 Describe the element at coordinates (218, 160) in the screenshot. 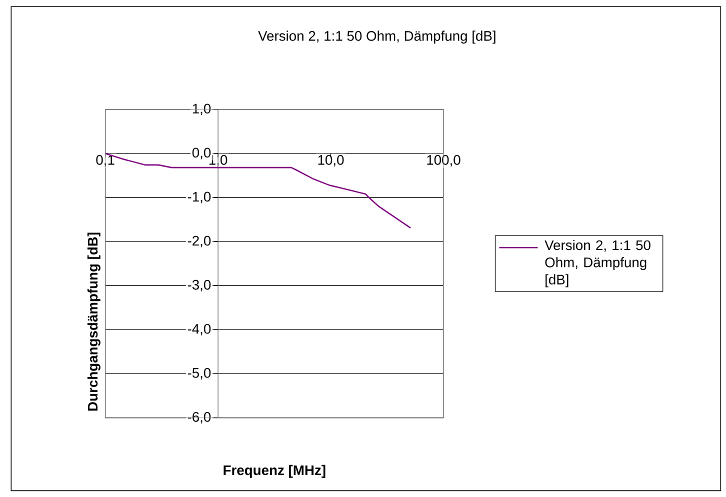

I see `x-tick-label: 1,0` at that location.